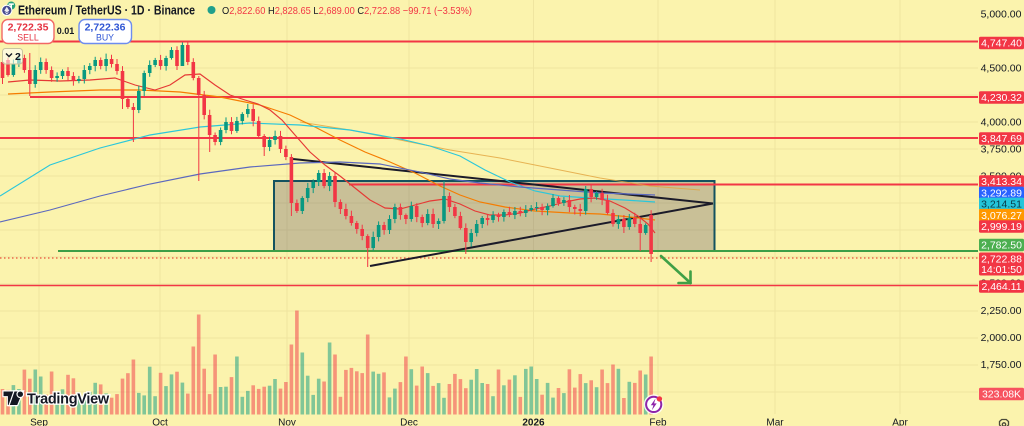  I want to click on svg-text: 14:01:50, so click(1001, 270).